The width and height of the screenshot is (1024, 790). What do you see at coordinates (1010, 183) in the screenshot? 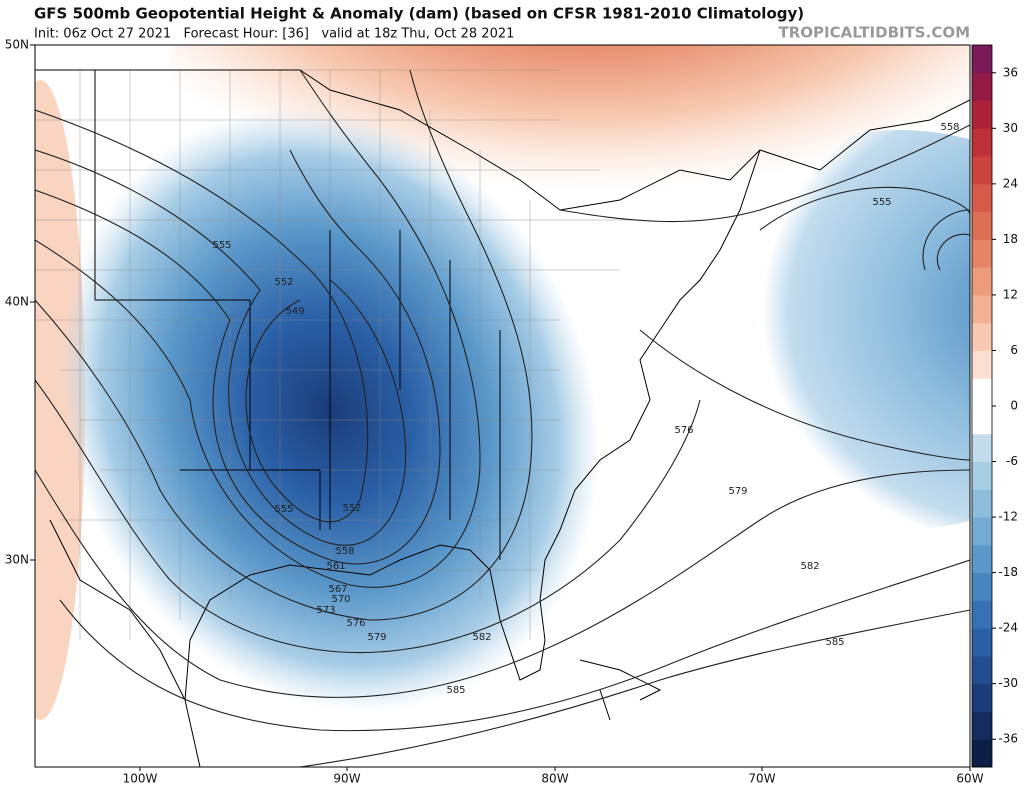
I see `colorbar-tick-label: 24` at bounding box center [1010, 183].